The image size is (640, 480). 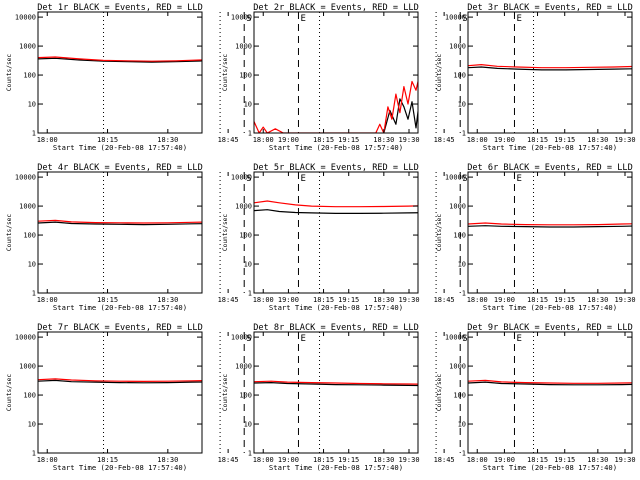 I want to click on plot-title: Det 6r BLACK = Events, RED = LLD, so click(x=550, y=168).